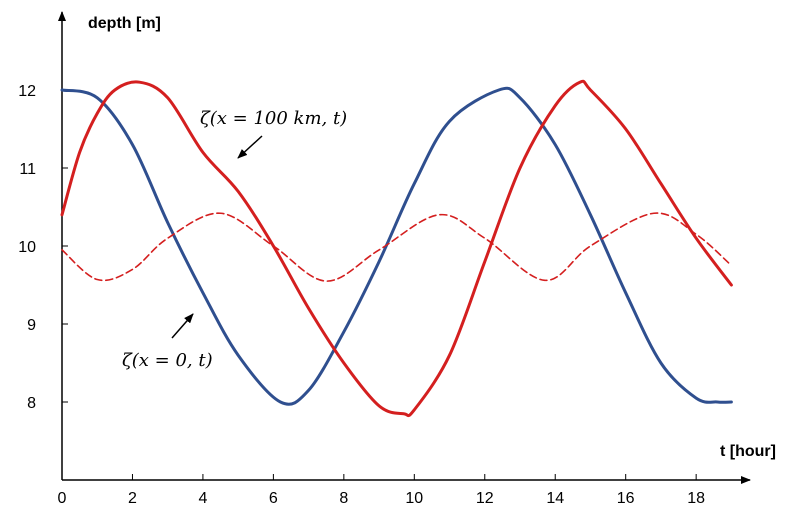 The image size is (800, 524). Describe the element at coordinates (414, 498) in the screenshot. I see `x-tick-label: 10` at that location.